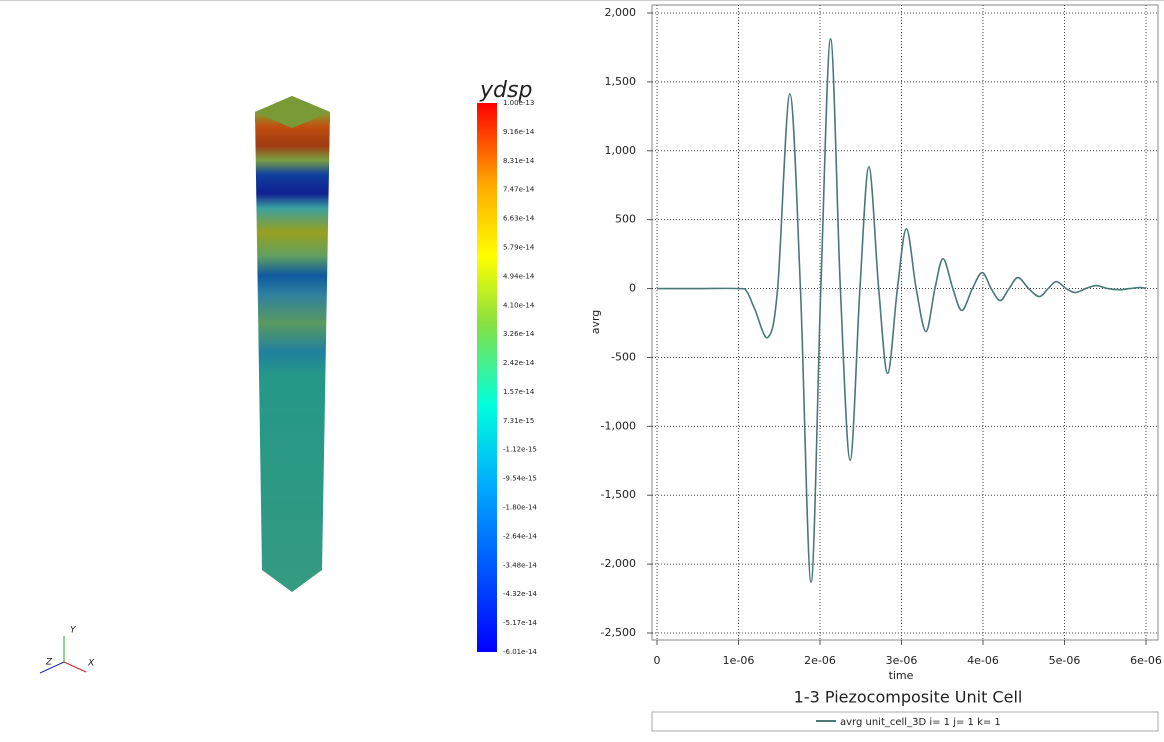  I want to click on colorbar-label: 7.47e-14, so click(519, 190).